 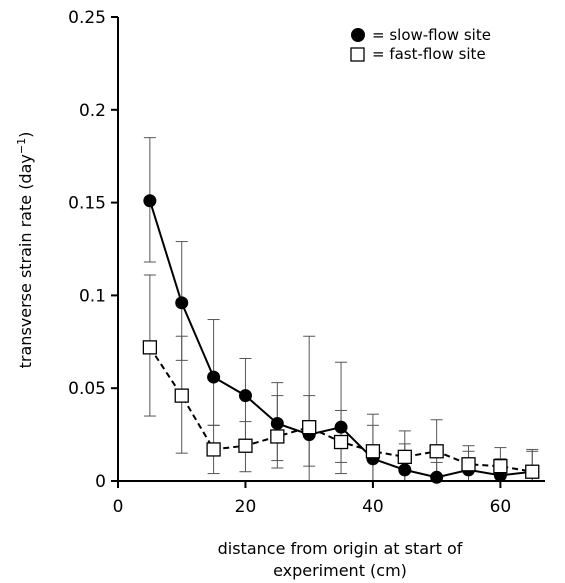 What do you see at coordinates (431, 35) in the screenshot?
I see `legend-slow-flow-label: = slow-flow site` at bounding box center [431, 35].